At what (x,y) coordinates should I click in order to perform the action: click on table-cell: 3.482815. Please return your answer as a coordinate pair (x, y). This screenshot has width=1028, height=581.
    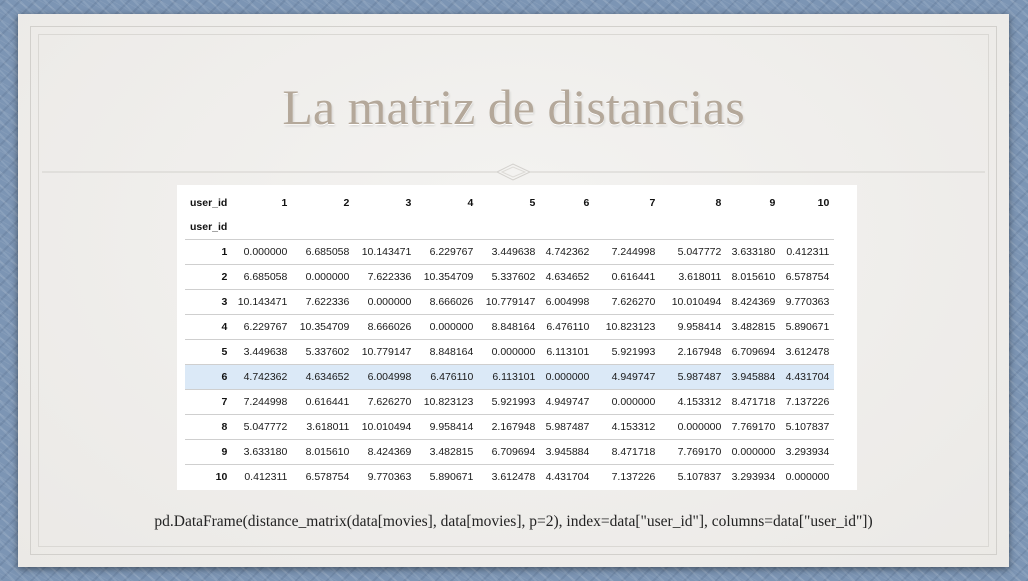
    Looking at the image, I should click on (451, 452).